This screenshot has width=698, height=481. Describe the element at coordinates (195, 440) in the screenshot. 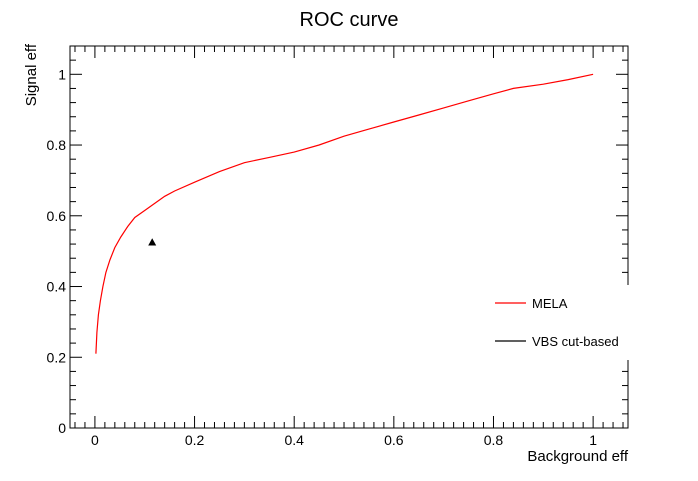

I see `x-tick-label: 0.2` at that location.